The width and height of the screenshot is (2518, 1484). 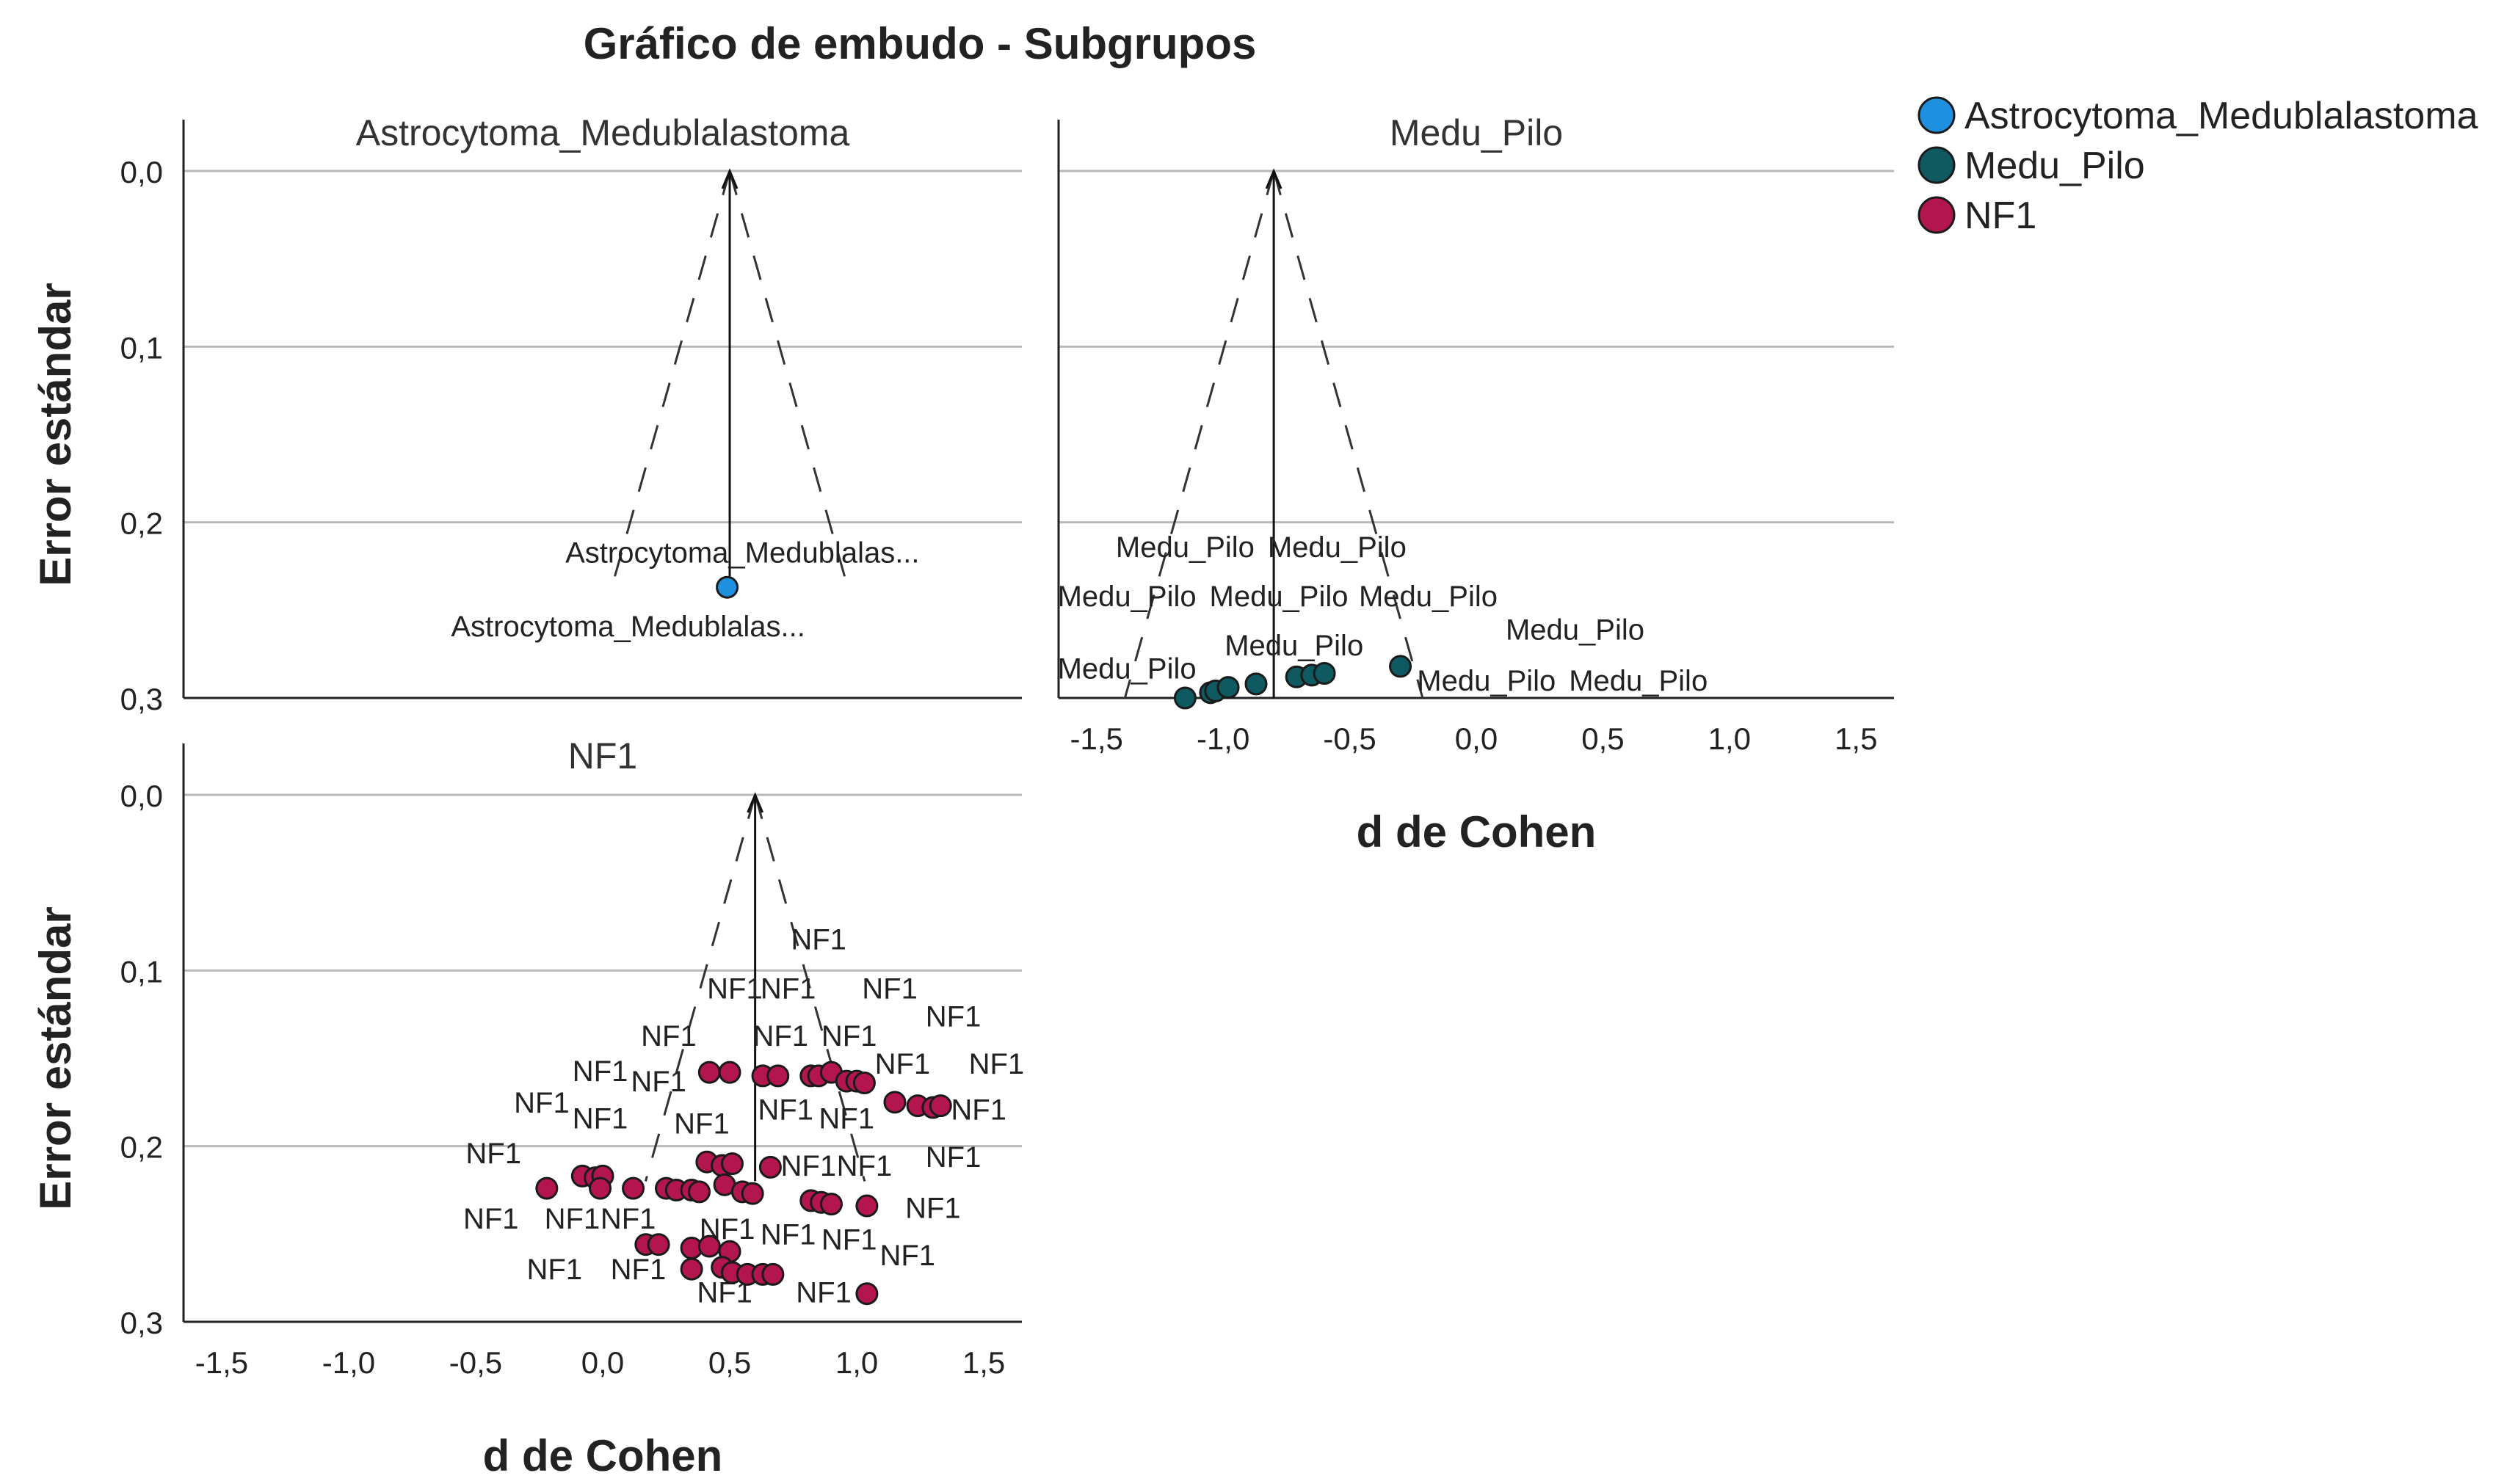 What do you see at coordinates (602, 755) in the screenshot?
I see `panel-title: NF1` at bounding box center [602, 755].